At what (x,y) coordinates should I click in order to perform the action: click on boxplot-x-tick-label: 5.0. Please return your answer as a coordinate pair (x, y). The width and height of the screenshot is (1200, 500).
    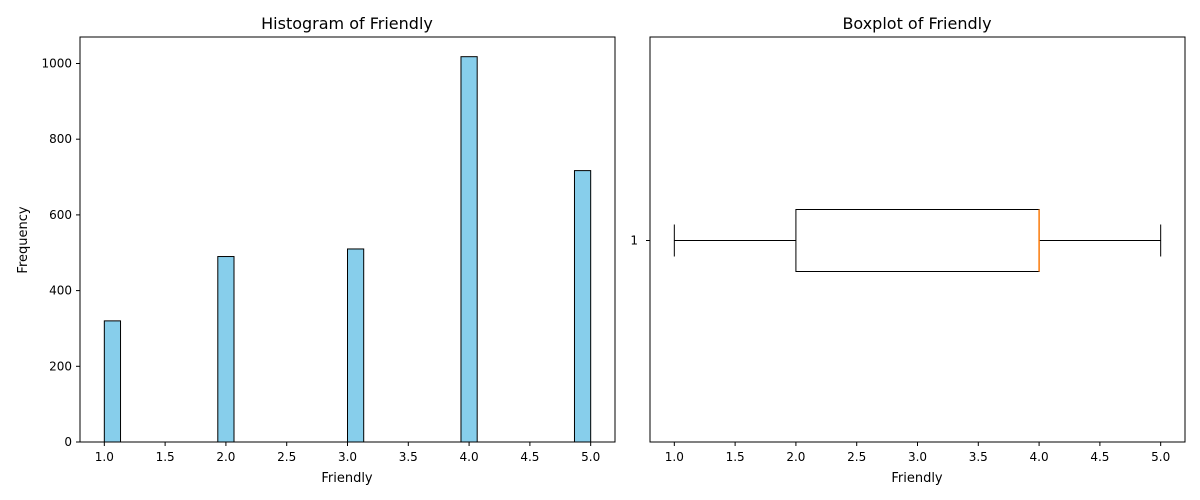
    Looking at the image, I should click on (1160, 457).